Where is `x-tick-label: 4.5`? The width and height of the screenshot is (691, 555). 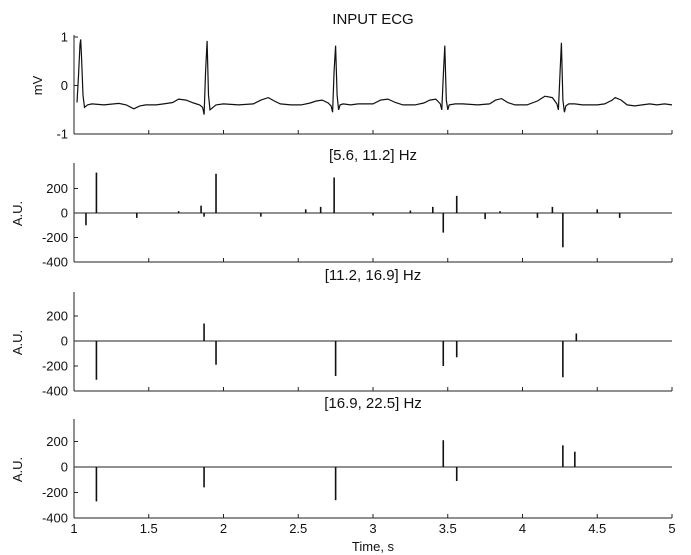 x-tick-label: 4.5 is located at coordinates (597, 528).